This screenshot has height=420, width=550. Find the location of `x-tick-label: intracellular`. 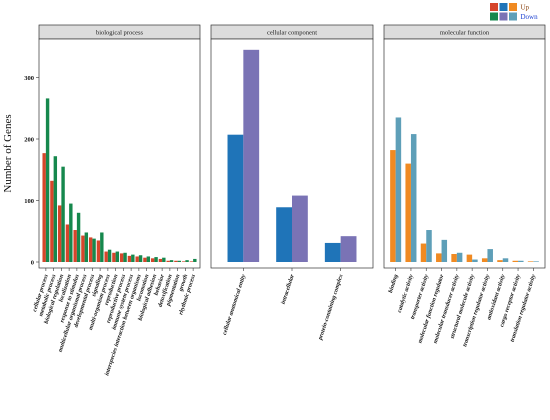

x-tick-label: intracellular is located at coordinates (288, 289).